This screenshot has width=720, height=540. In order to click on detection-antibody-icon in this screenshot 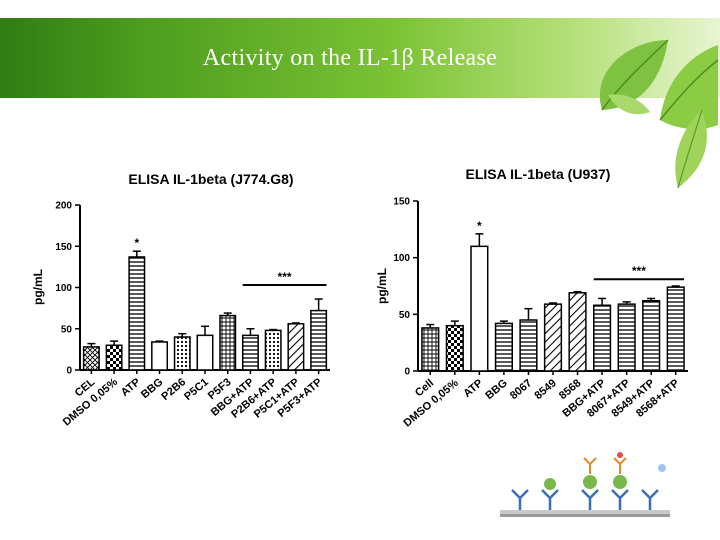, I will do `click(605, 465)`.